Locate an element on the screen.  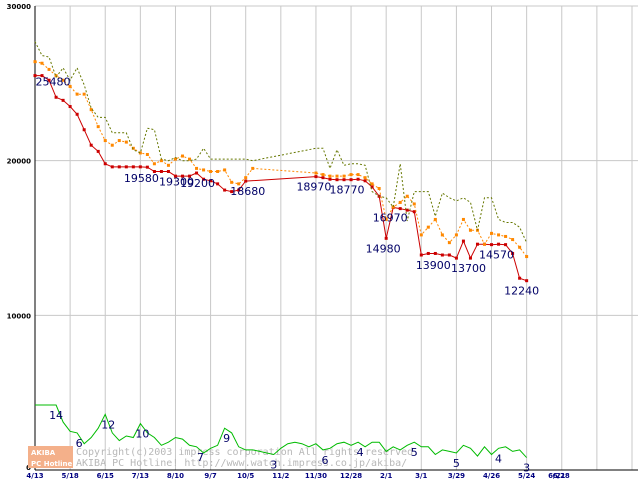
x-tick-label: 6/15 is located at coordinates (105, 476).